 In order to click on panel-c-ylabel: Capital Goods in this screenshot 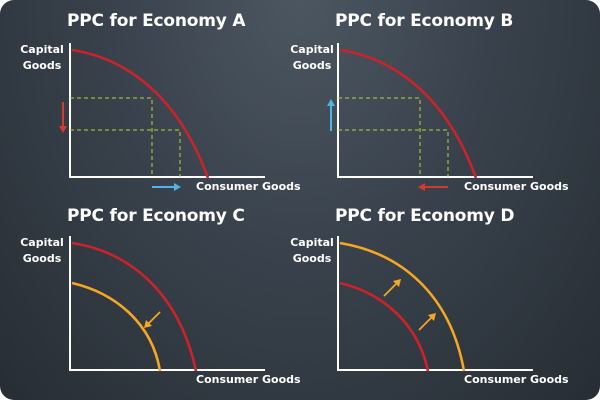, I will do `click(42, 250)`.